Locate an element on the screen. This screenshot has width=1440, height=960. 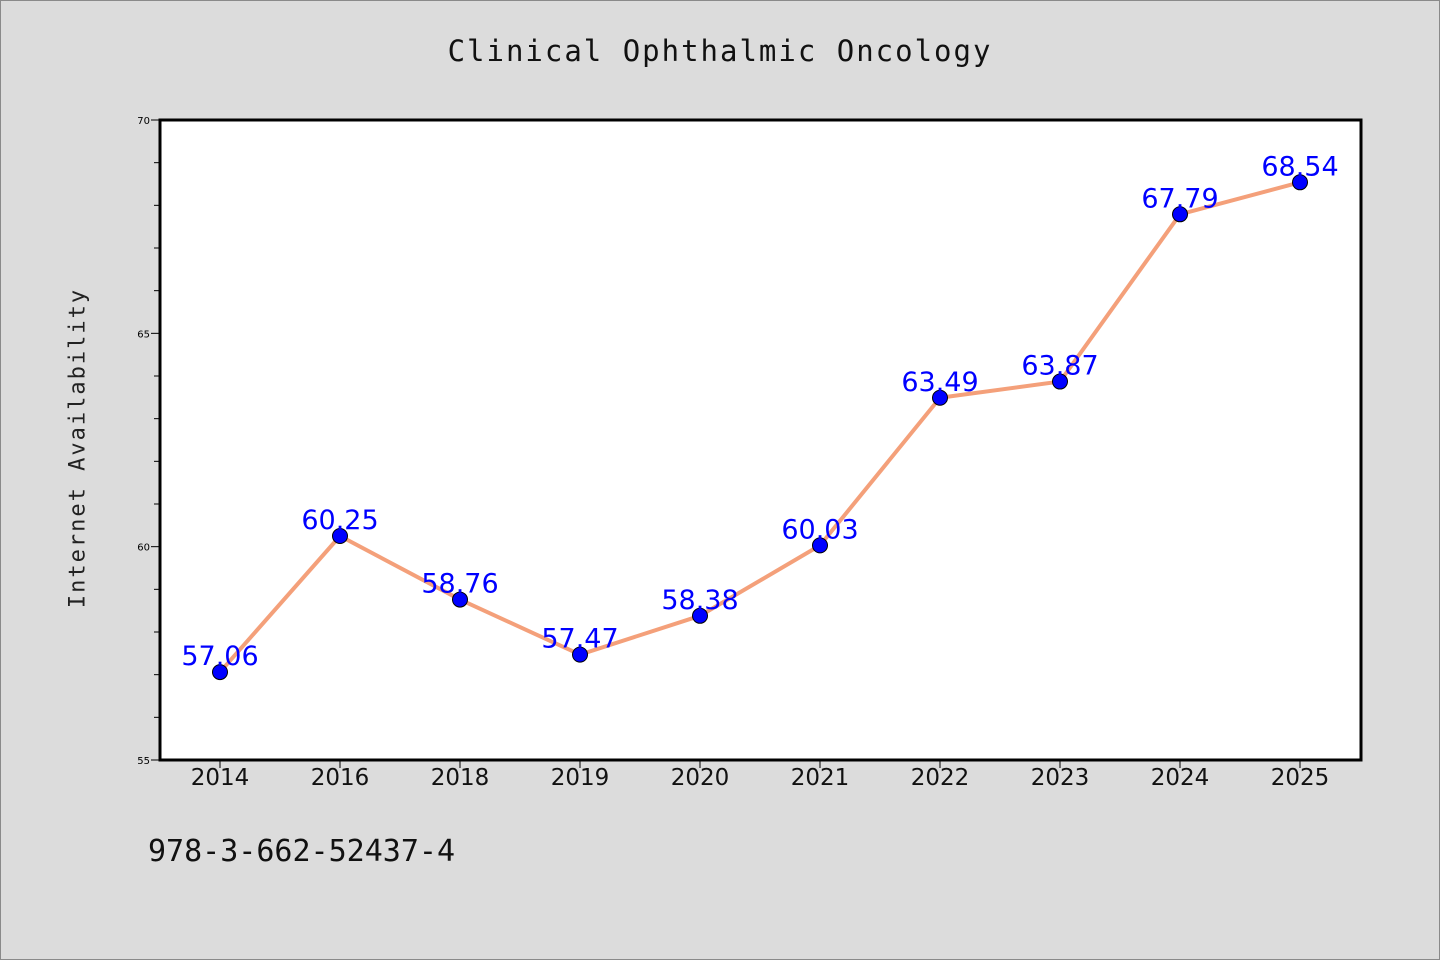
y-tick-label: 70 is located at coordinates (143, 121).